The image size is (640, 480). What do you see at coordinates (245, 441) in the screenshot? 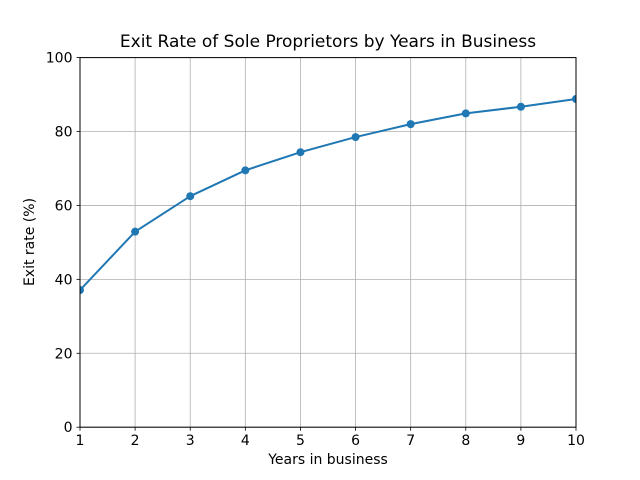
I see `x-tick-label: 4` at bounding box center [245, 441].